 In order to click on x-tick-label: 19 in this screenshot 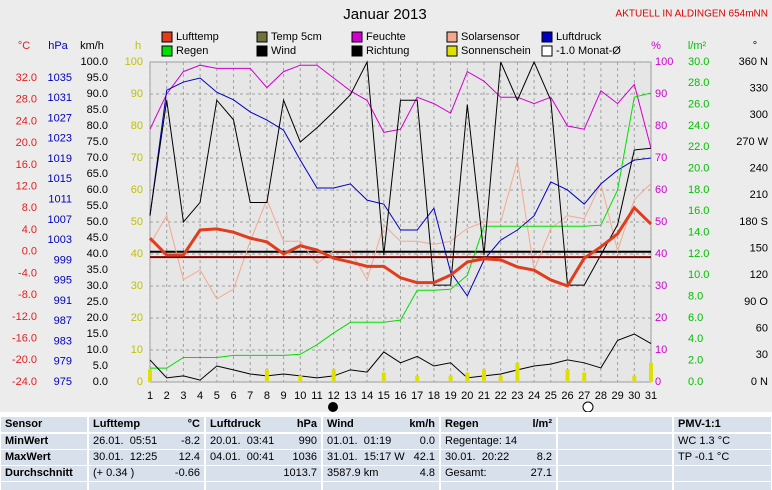, I will do `click(450, 396)`.